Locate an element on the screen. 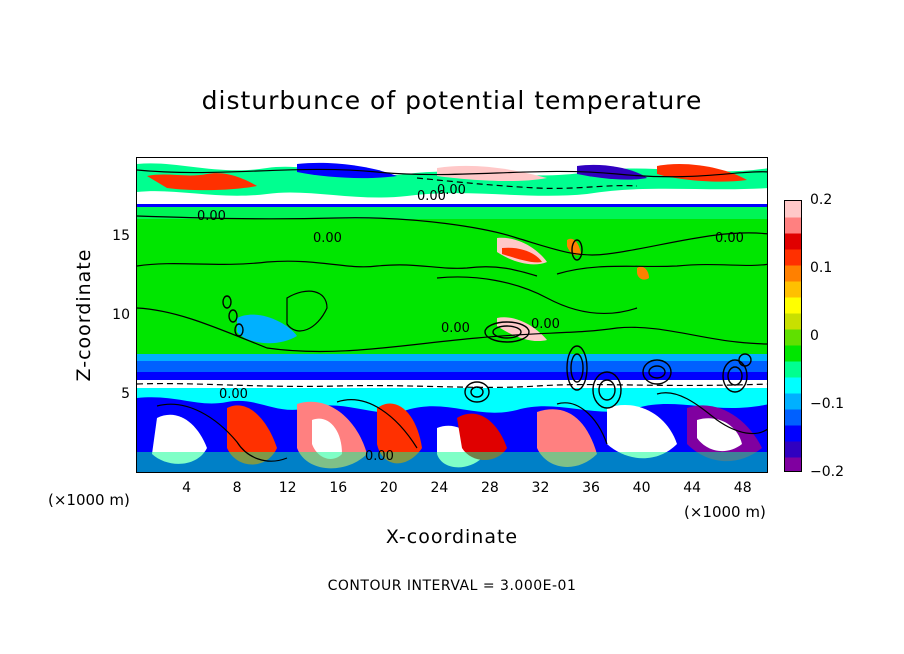 The height and width of the screenshot is (654, 904). colorbar-gradient is located at coordinates (793, 336).